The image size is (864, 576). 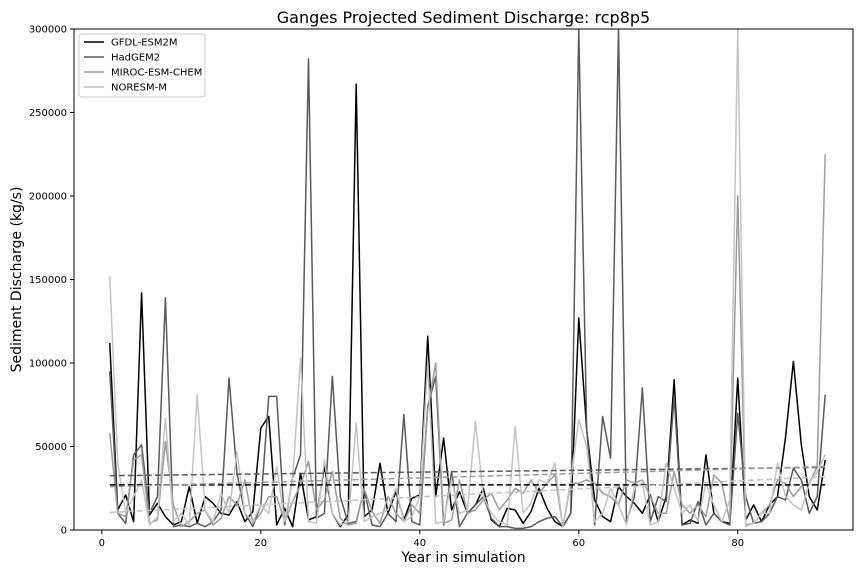 I want to click on y-axis: 0 50000 100000 150000 200000 250000 300000, so click(x=51, y=281).